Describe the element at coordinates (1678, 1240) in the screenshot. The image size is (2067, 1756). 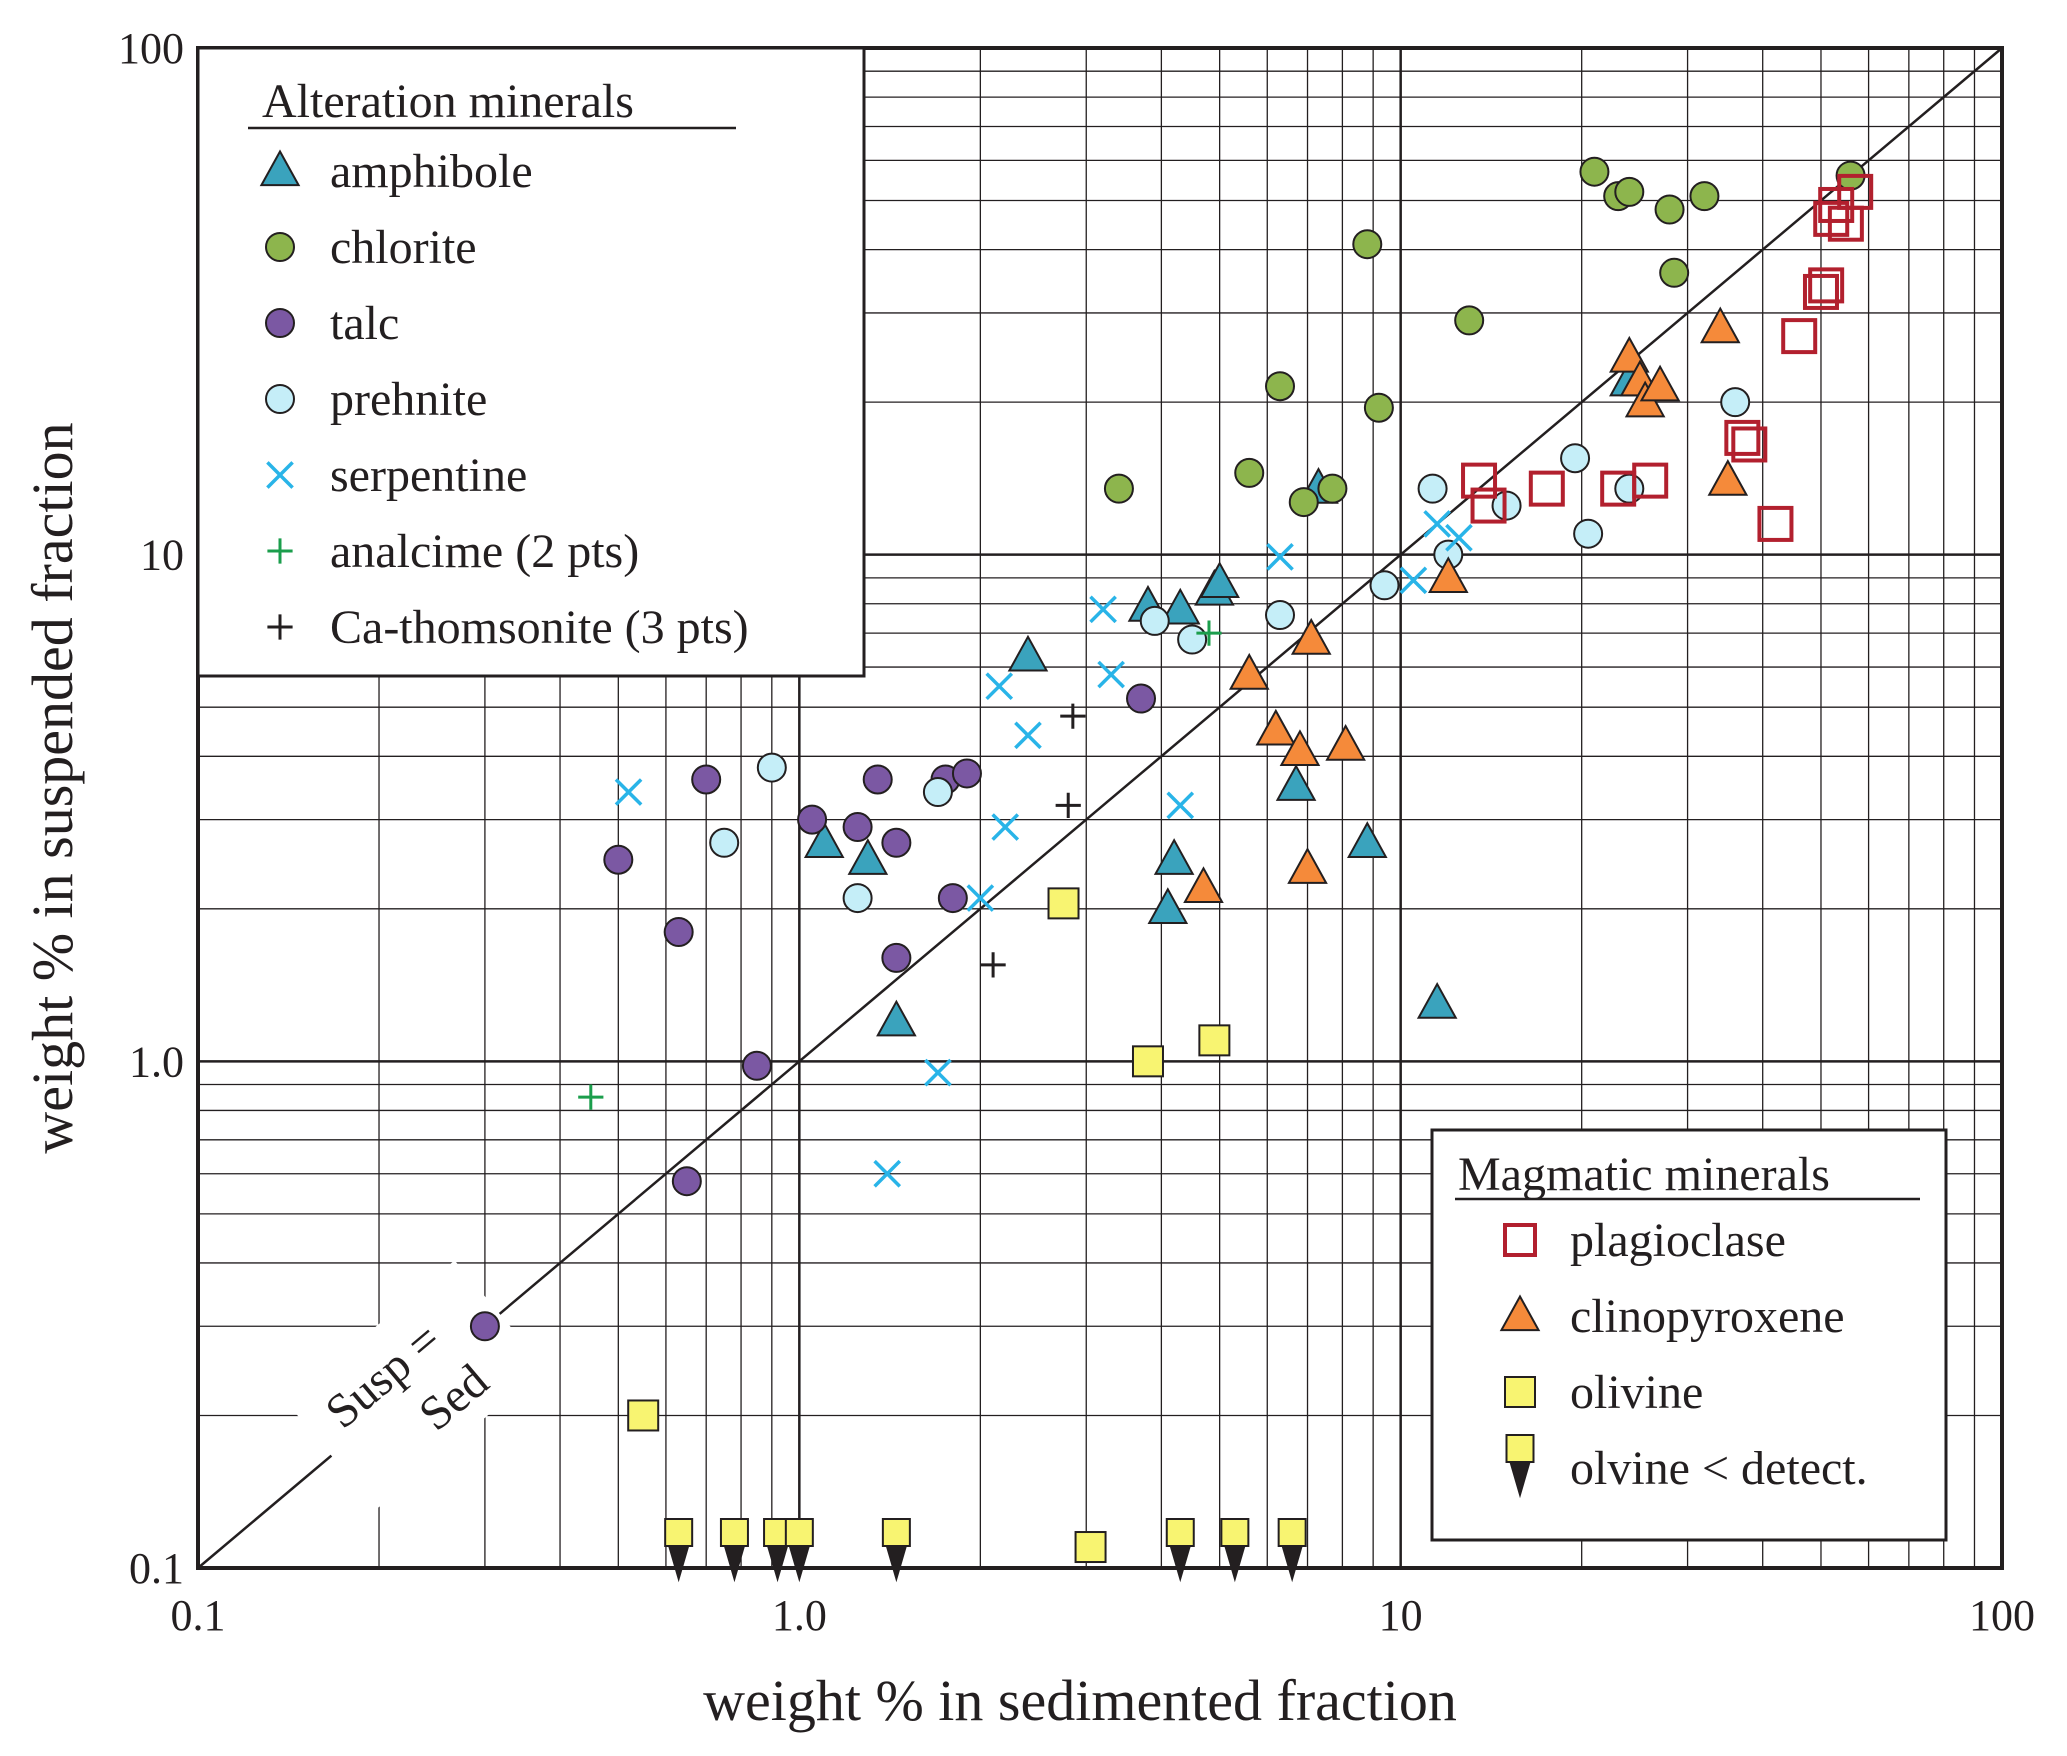
I see `legend-entry-label: plagioclase` at that location.